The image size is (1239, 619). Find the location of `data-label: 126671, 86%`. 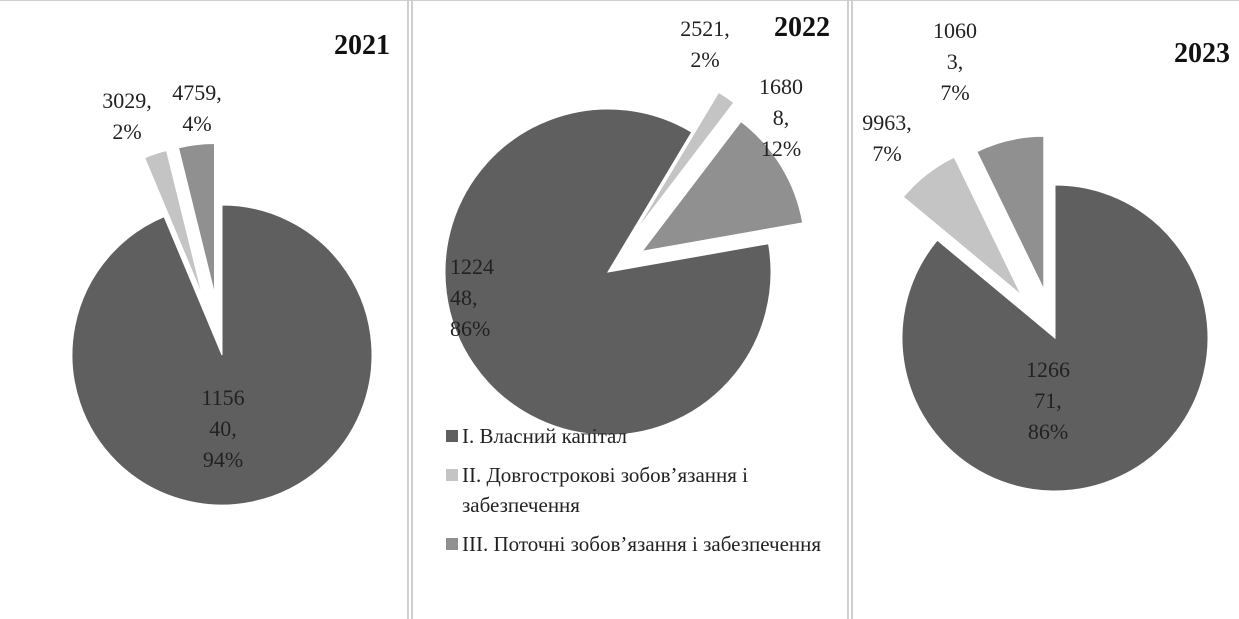

data-label: 126671, 86% is located at coordinates (1048, 400).